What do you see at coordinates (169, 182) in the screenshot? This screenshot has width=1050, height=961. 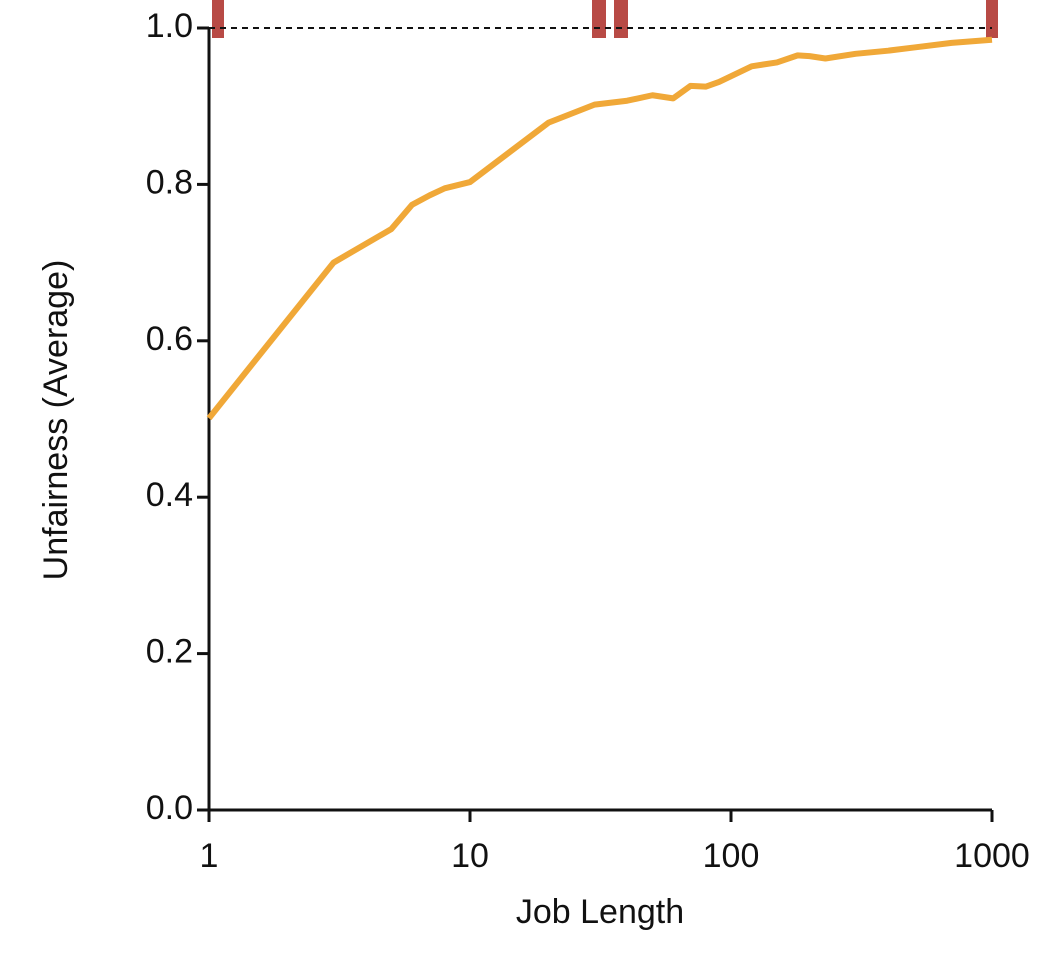 I see `y-tick-label: 0.8` at bounding box center [169, 182].